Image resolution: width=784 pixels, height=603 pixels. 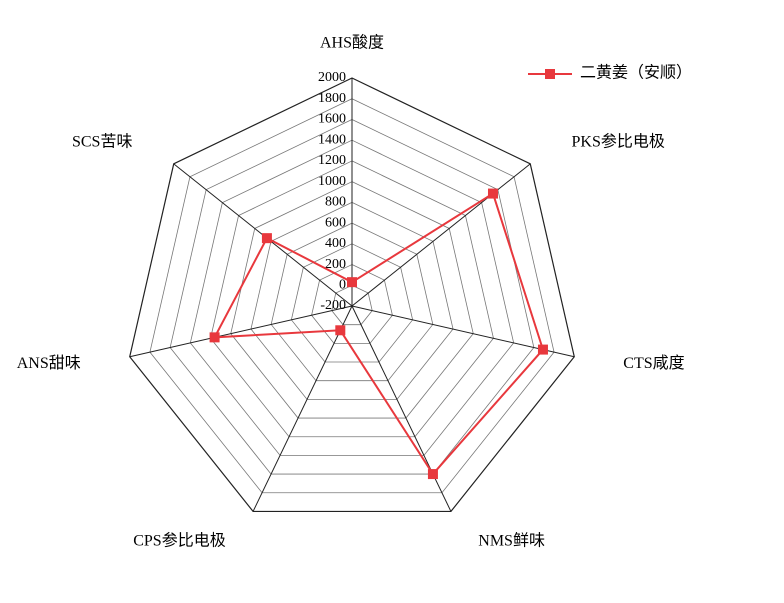 I want to click on category-label: ANS甜味, so click(x=49, y=363).